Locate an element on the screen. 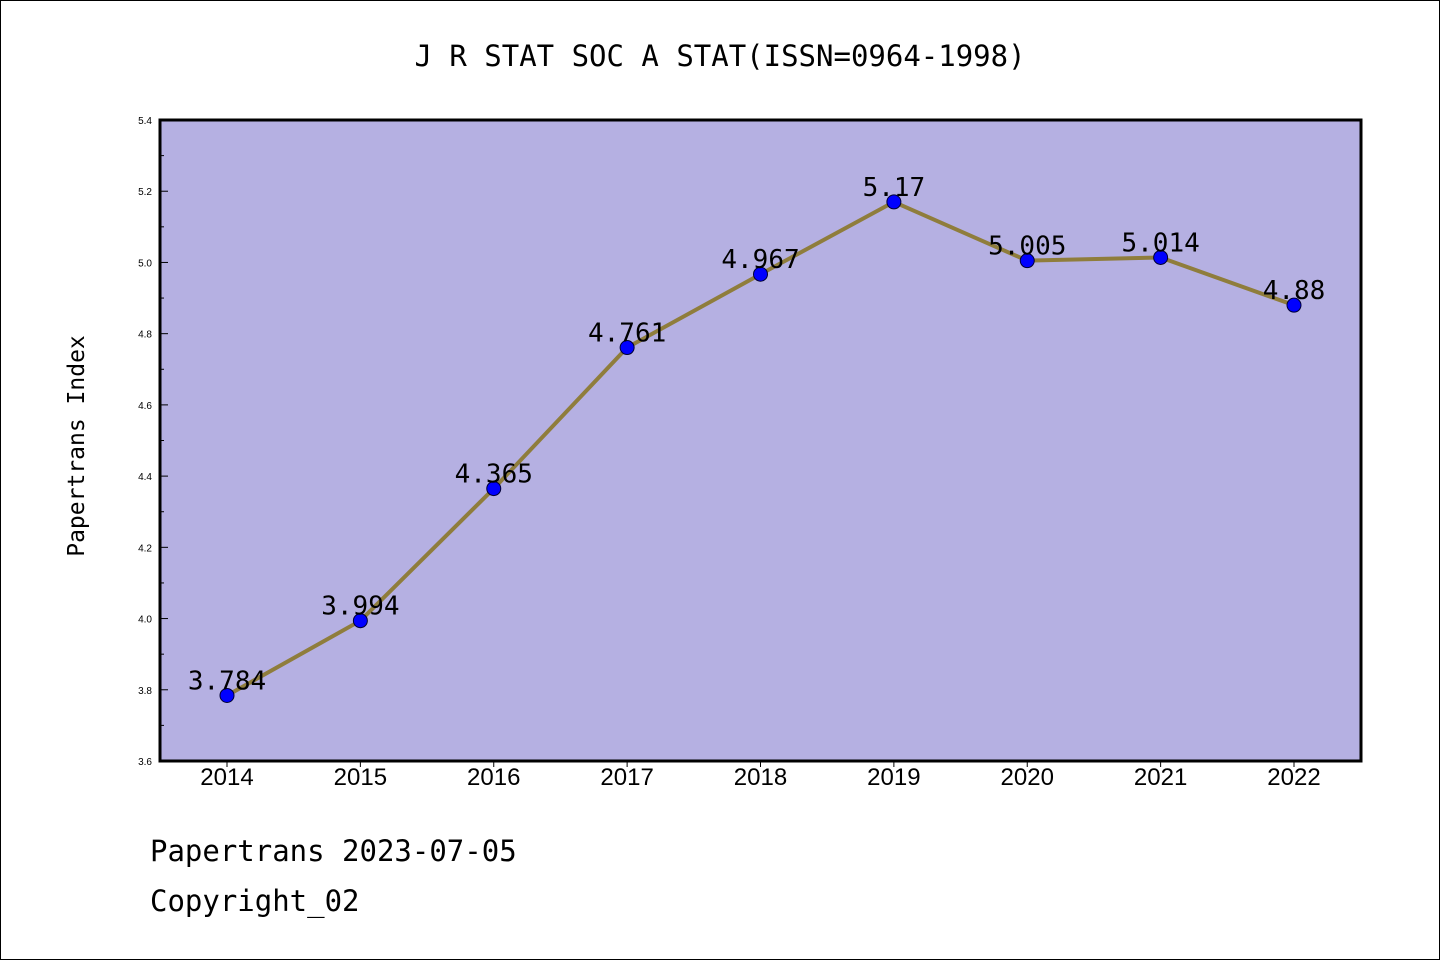 The height and width of the screenshot is (960, 1440). y-tick-label: 4.6 is located at coordinates (145, 406).